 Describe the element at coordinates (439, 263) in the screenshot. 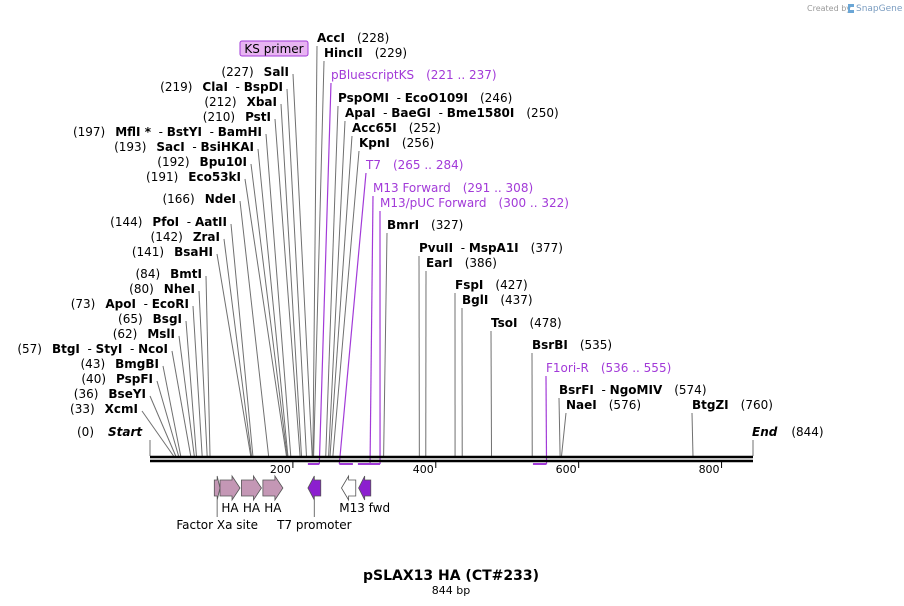

I see `enzyme-name-eari: EarI` at that location.